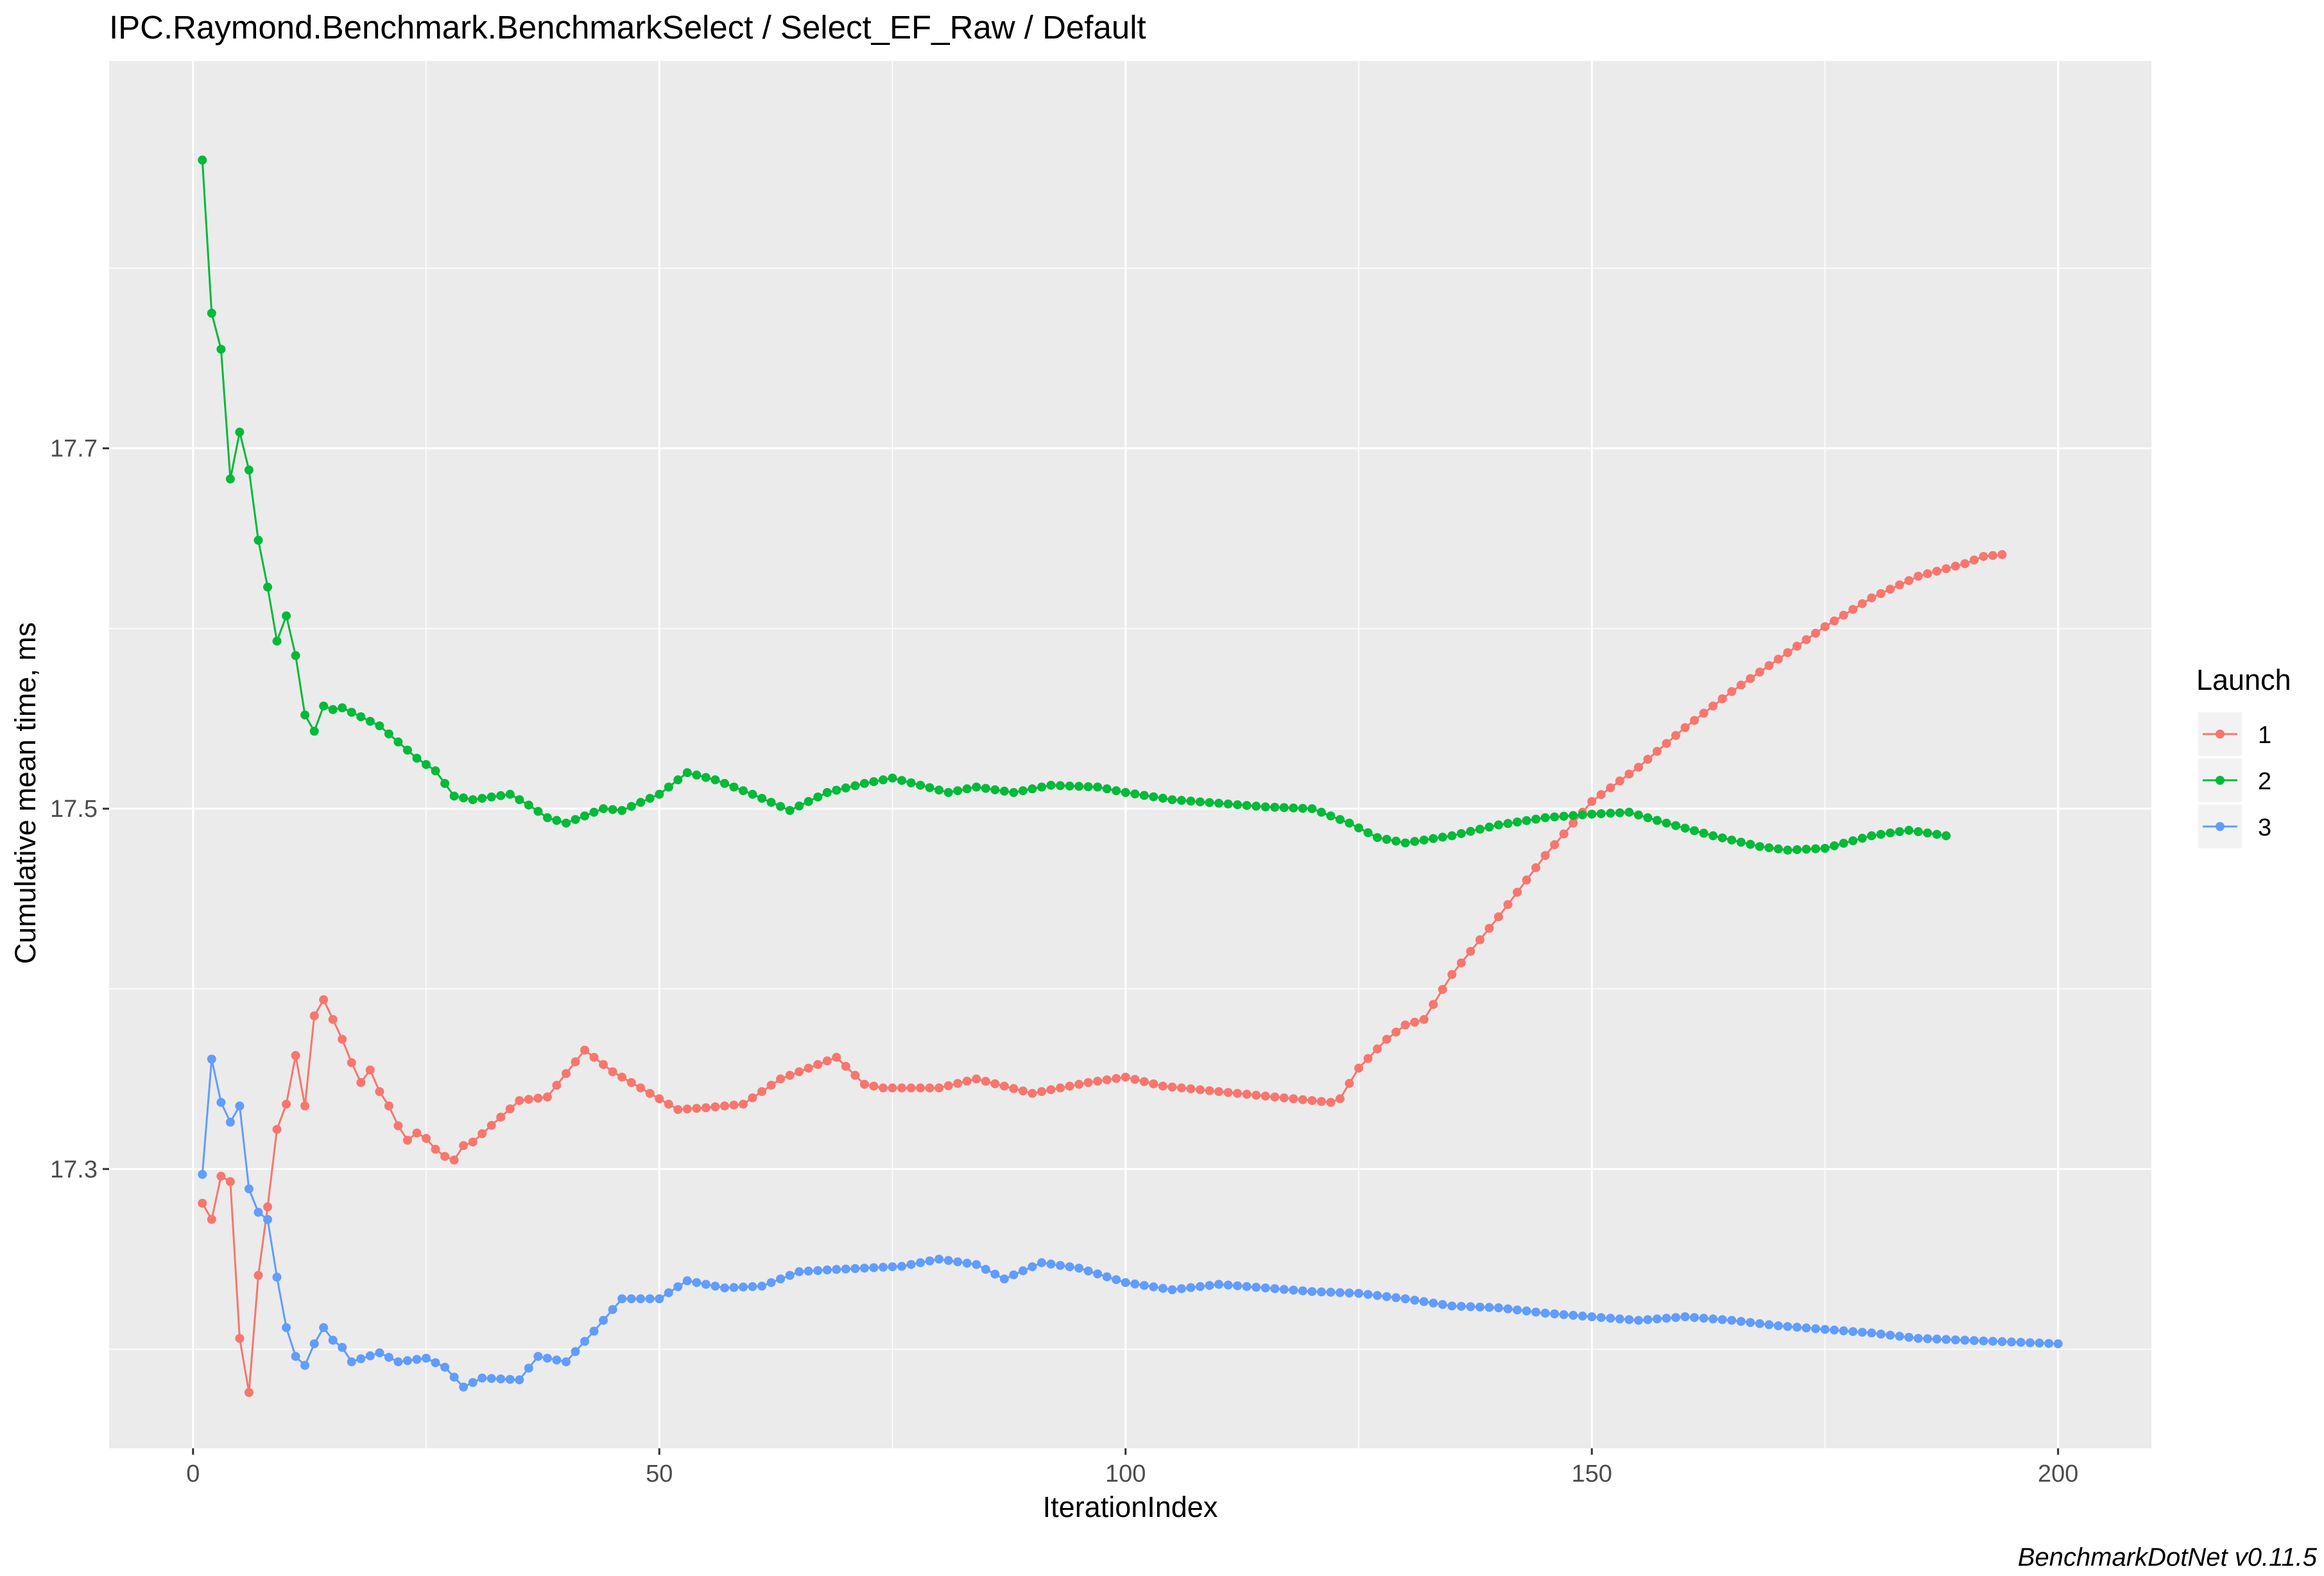  Describe the element at coordinates (193, 1473) in the screenshot. I see `x-tick-label: 0` at that location.